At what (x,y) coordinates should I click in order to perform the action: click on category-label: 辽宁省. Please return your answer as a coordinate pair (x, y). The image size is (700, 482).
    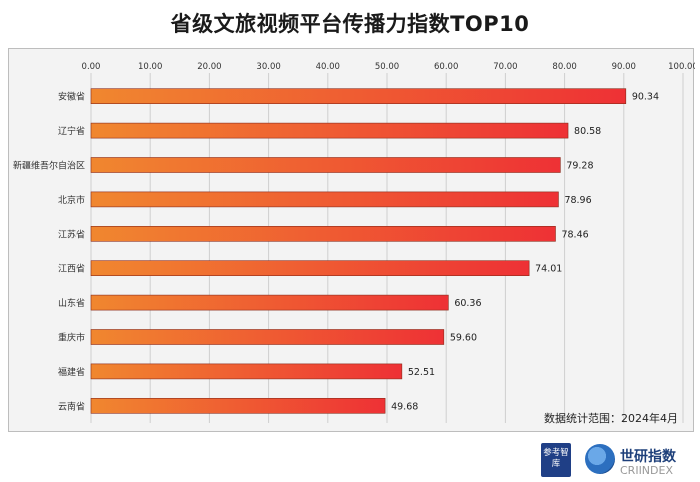
    Looking at the image, I should click on (71, 131).